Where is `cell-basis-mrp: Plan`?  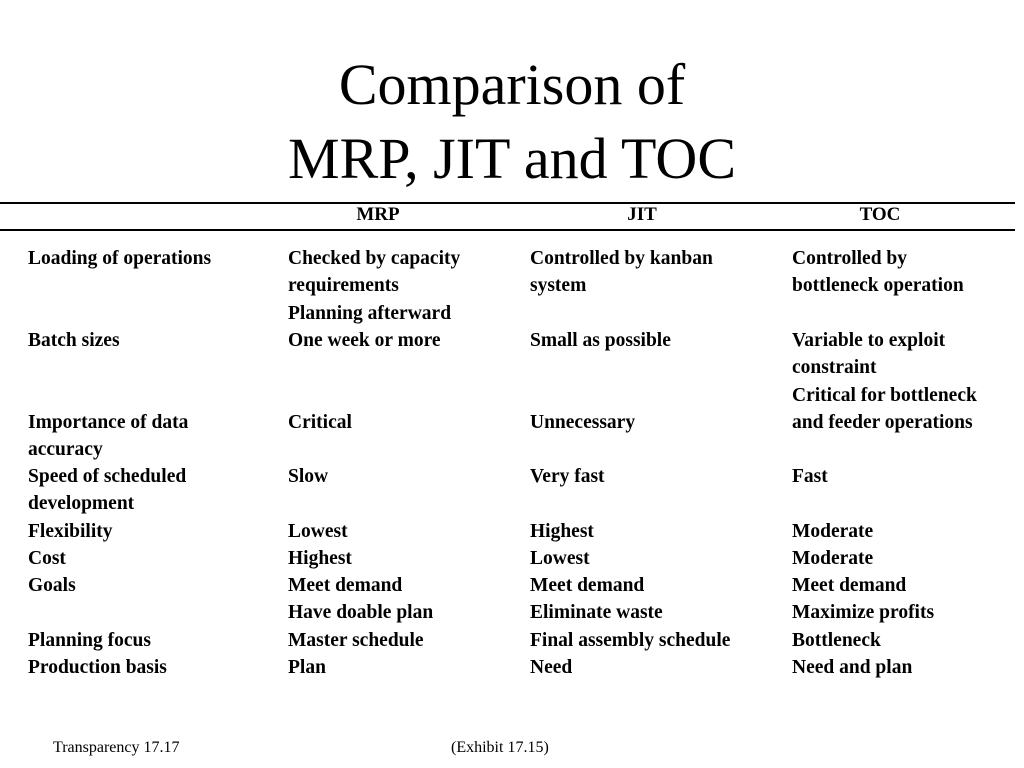
cell-basis-mrp: Plan is located at coordinates (307, 667).